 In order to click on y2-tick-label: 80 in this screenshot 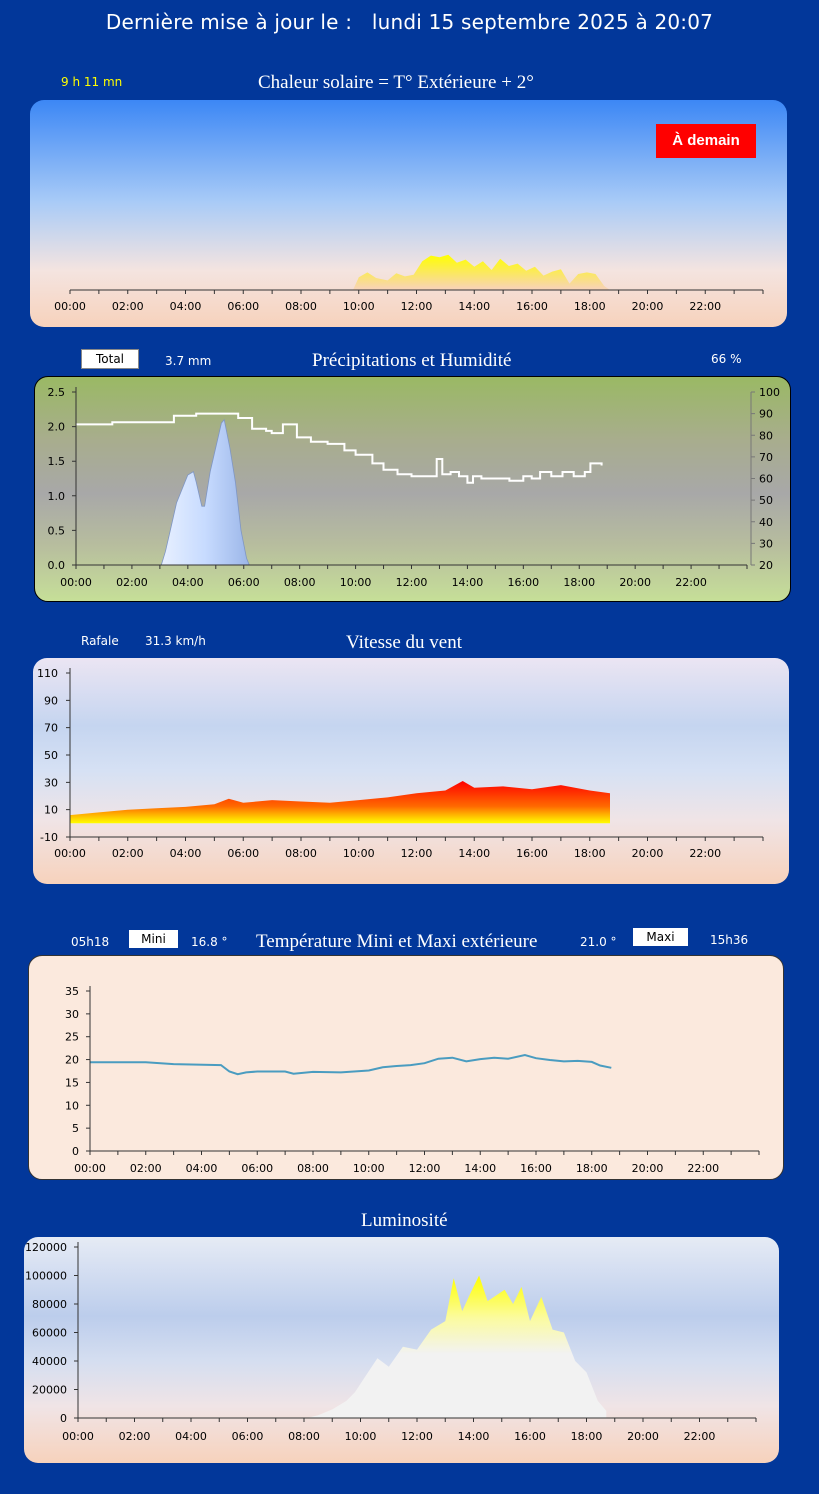, I will do `click(766, 435)`.